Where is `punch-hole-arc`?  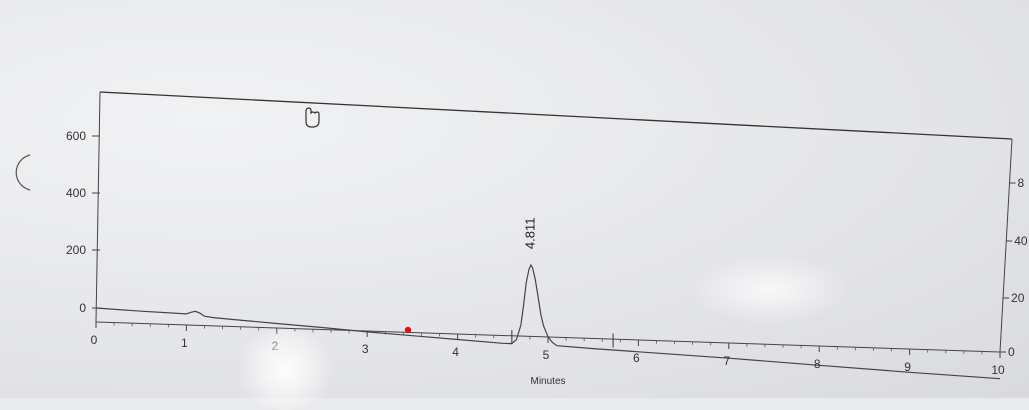 punch-hole-arc is located at coordinates (23, 172).